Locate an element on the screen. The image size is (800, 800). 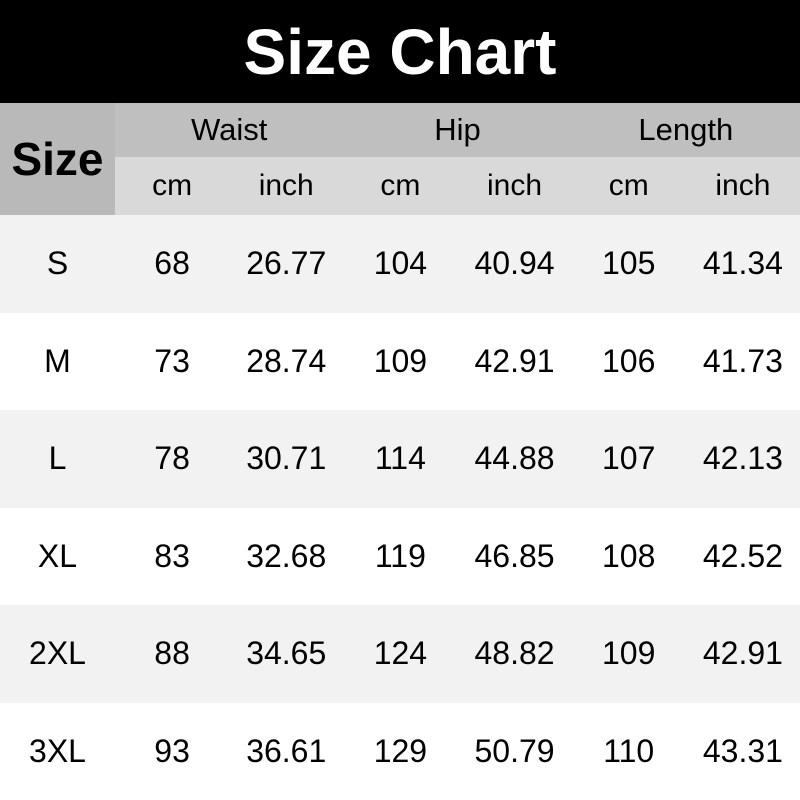
value-cell: 83 is located at coordinates (172, 556).